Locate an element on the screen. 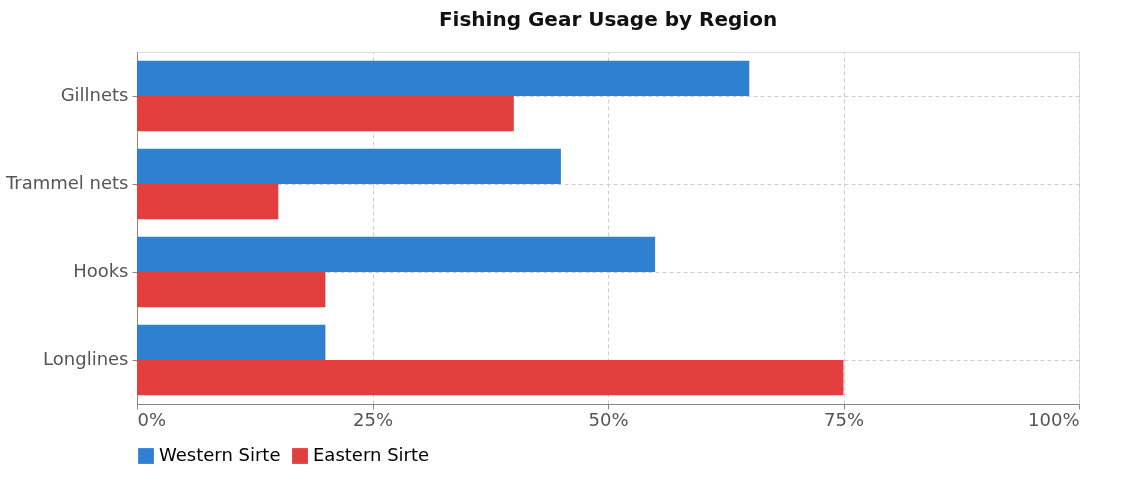 Image resolution: width=1130 pixels, height=486 pixels. x-tick-label: 100% is located at coordinates (1054, 419).